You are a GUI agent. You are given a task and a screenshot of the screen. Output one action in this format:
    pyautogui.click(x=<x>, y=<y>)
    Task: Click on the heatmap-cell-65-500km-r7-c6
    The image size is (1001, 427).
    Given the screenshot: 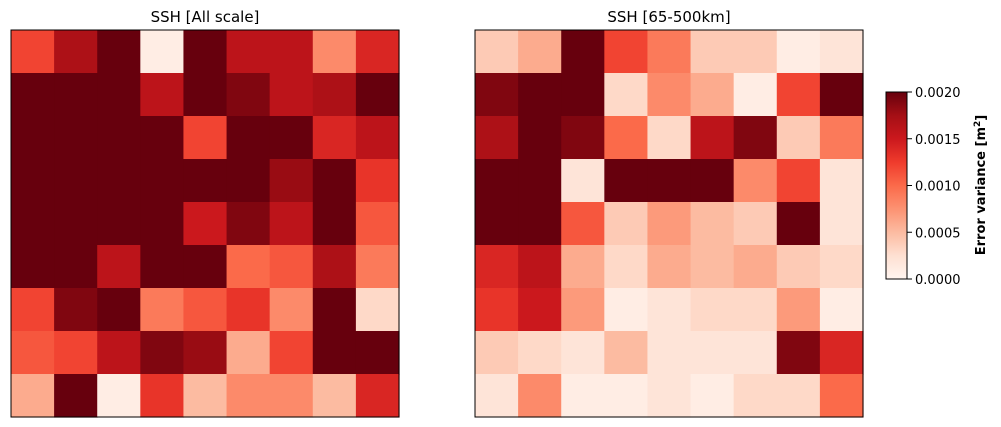 What is the action you would take?
    pyautogui.click(x=756, y=353)
    